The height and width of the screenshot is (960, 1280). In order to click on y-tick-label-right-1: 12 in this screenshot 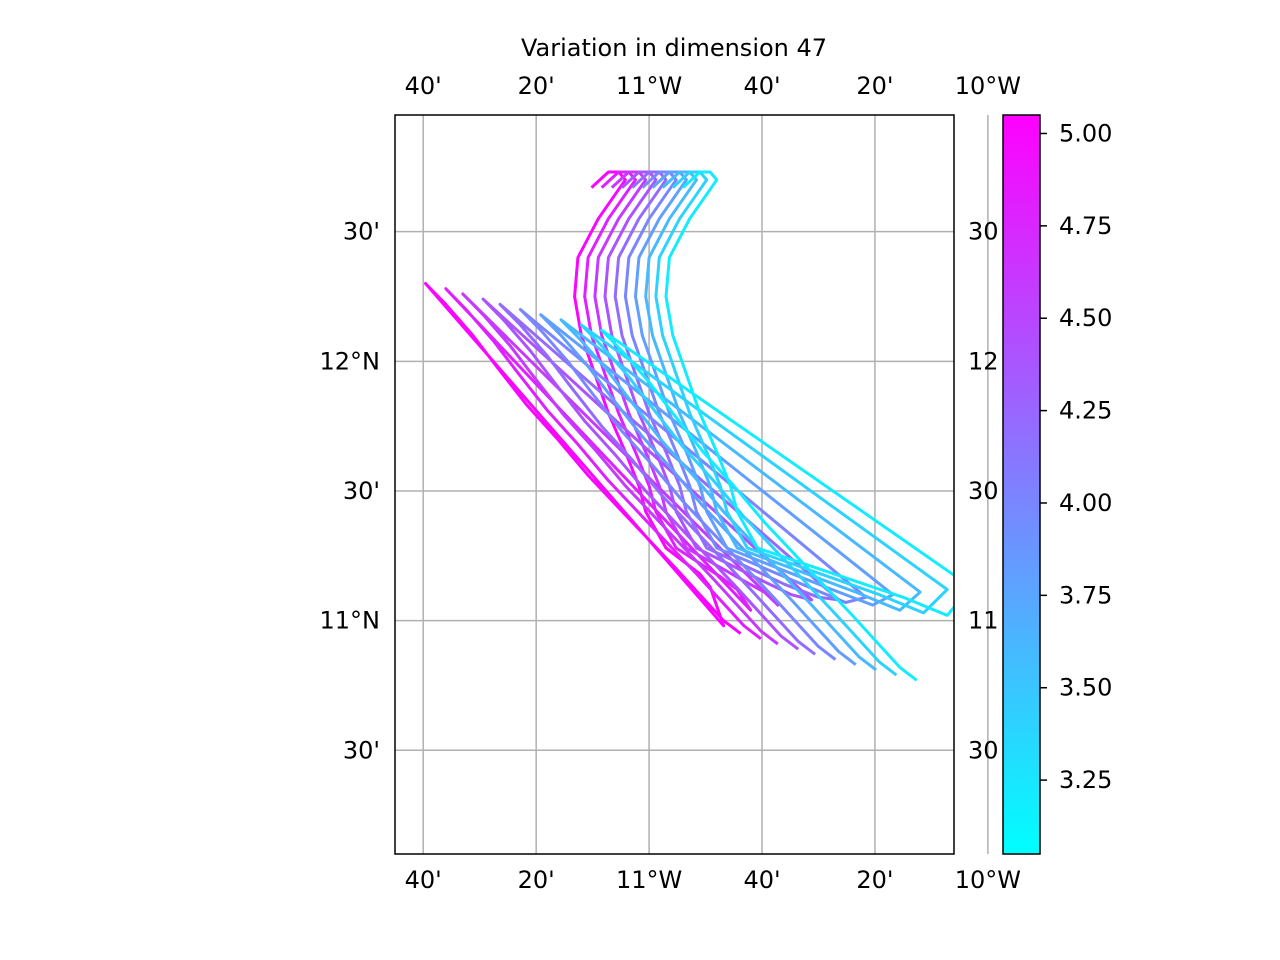, I will do `click(983, 361)`.